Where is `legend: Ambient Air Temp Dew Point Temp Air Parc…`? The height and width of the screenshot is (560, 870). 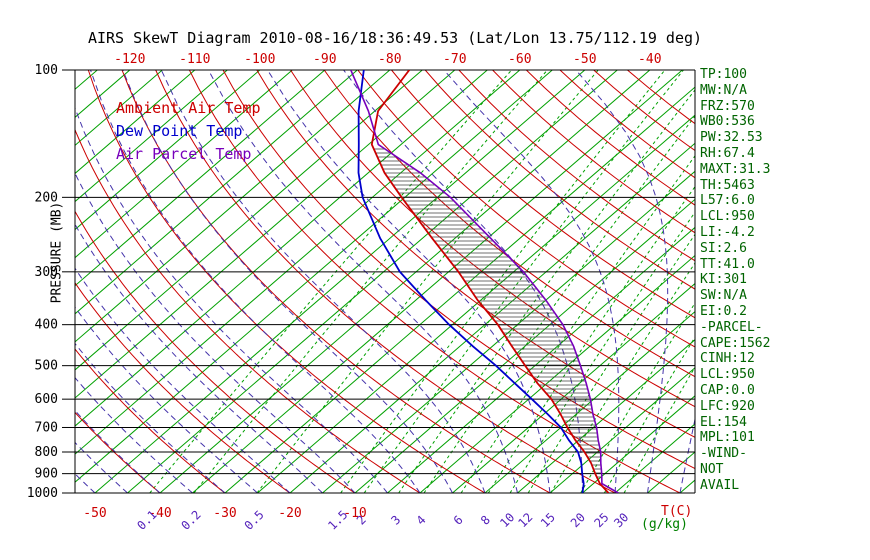
legend: Ambient Air Temp Dew Point Temp Air Parc… is located at coordinates (188, 131).